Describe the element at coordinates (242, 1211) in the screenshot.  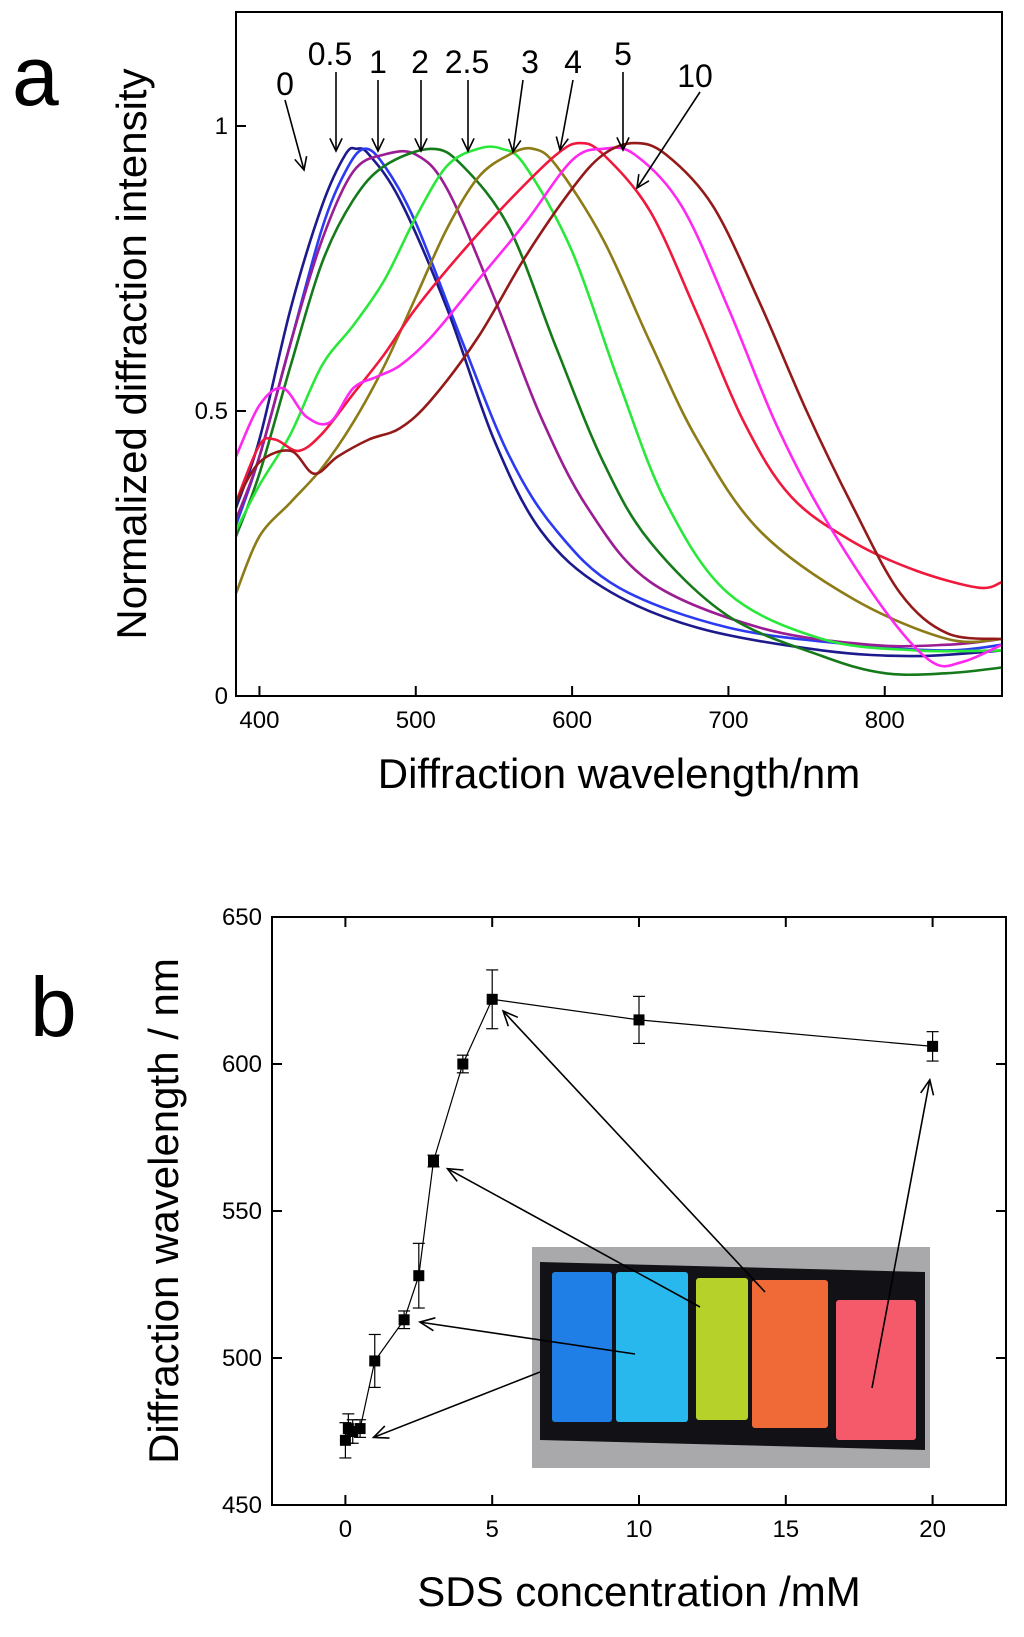
I see `panel-b-ytick-label: 550` at that location.